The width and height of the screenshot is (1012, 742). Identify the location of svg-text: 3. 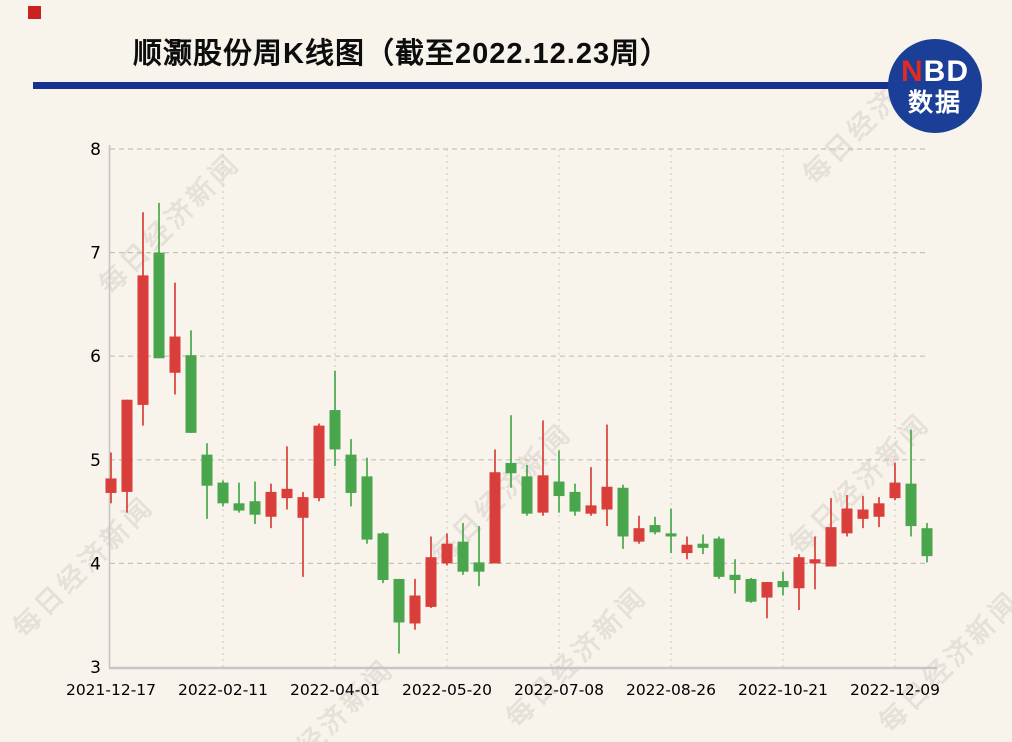
(95, 668).